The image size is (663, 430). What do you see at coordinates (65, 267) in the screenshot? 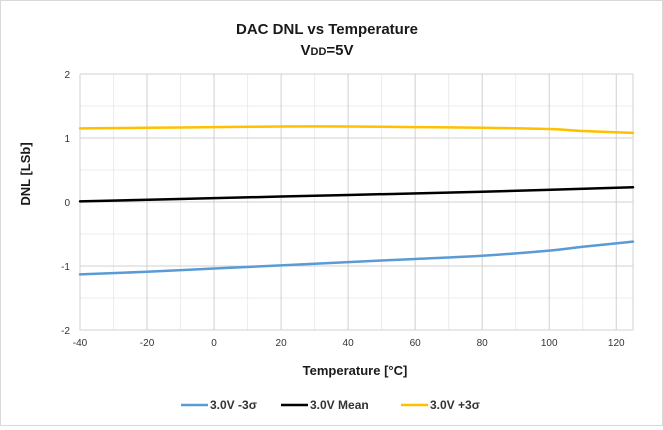
I see `y-tick-label: -1` at bounding box center [65, 267].